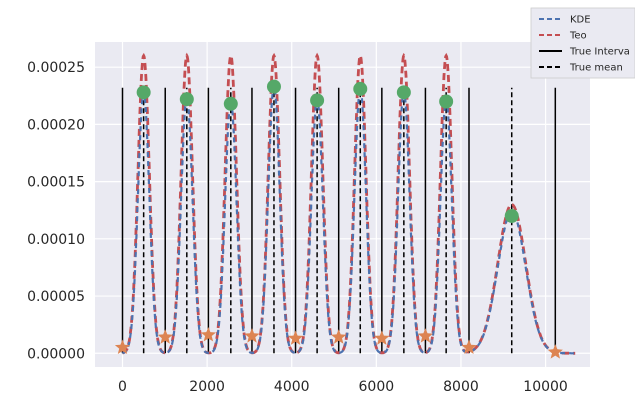 The image size is (635, 402). I want to click on y-tick-label: 0.00005, so click(56, 297).